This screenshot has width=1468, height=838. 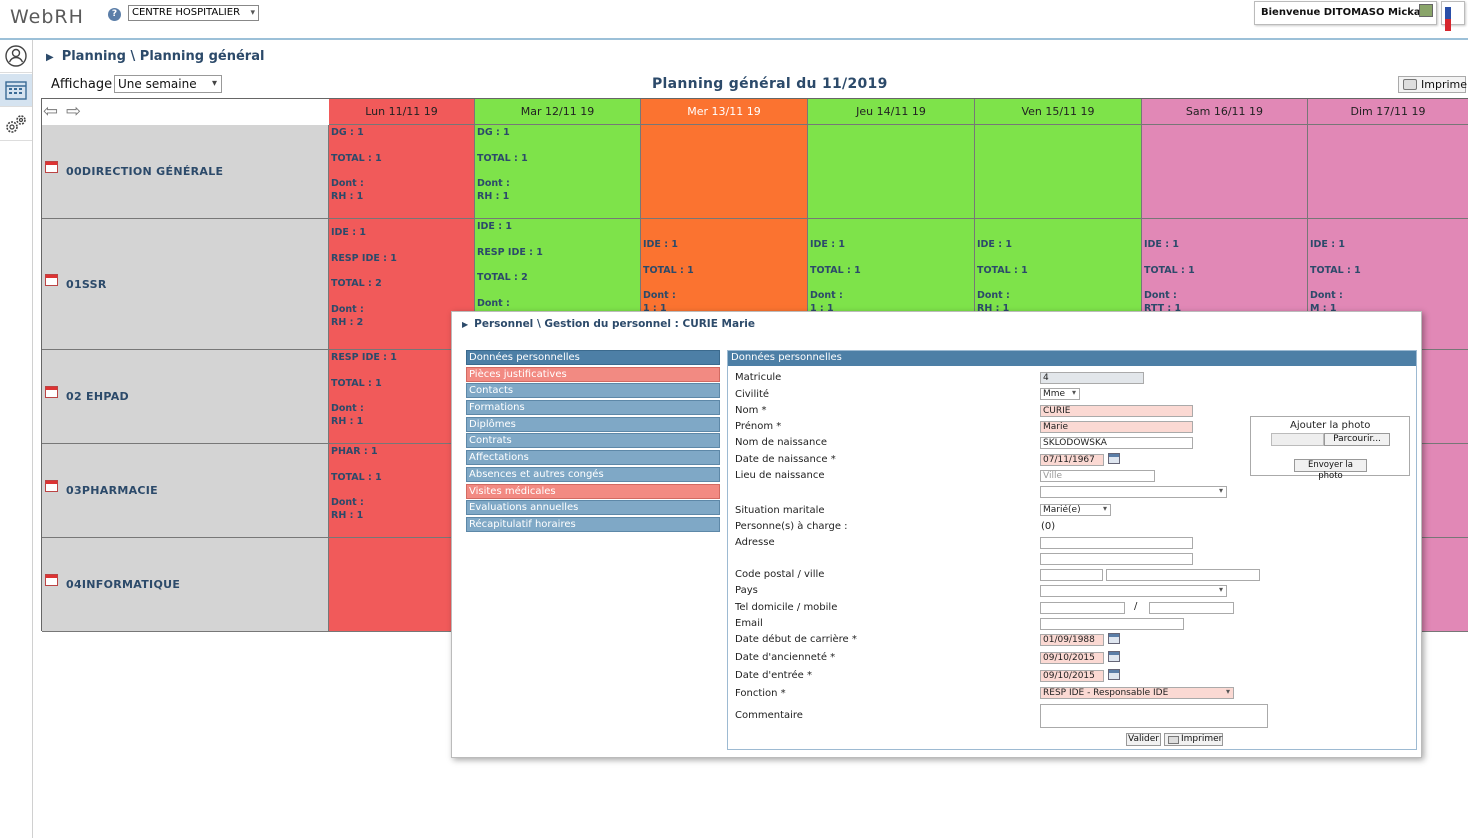 I want to click on day-header: Ven 15/11 19, so click(x=1058, y=112).